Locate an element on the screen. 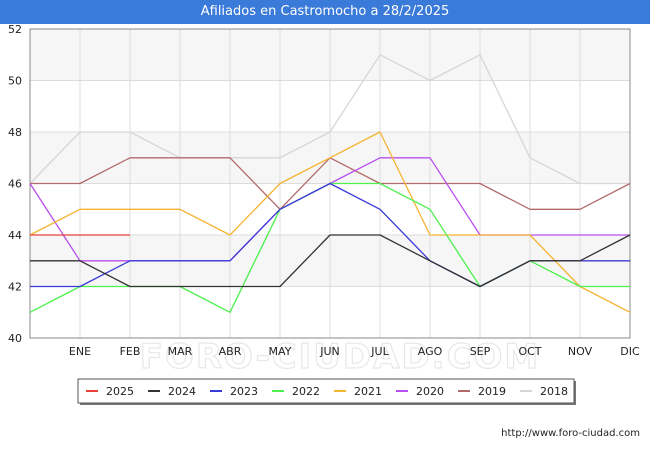 The width and height of the screenshot is (650, 450). x-tick-label: JUN is located at coordinates (329, 351).